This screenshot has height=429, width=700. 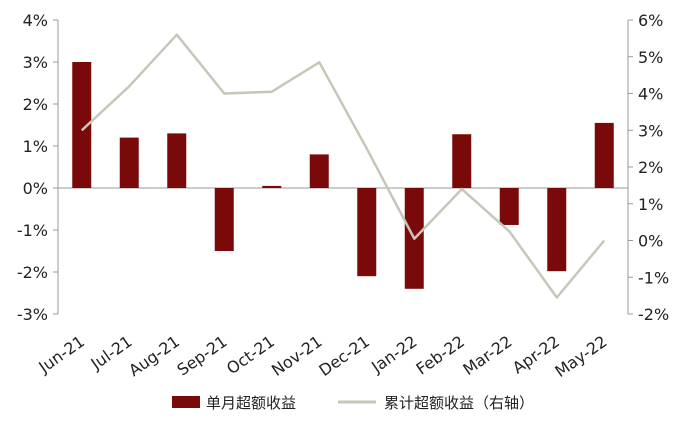 What do you see at coordinates (487, 355) in the screenshot?
I see `category-label-Mar-22: Mar-22` at bounding box center [487, 355].